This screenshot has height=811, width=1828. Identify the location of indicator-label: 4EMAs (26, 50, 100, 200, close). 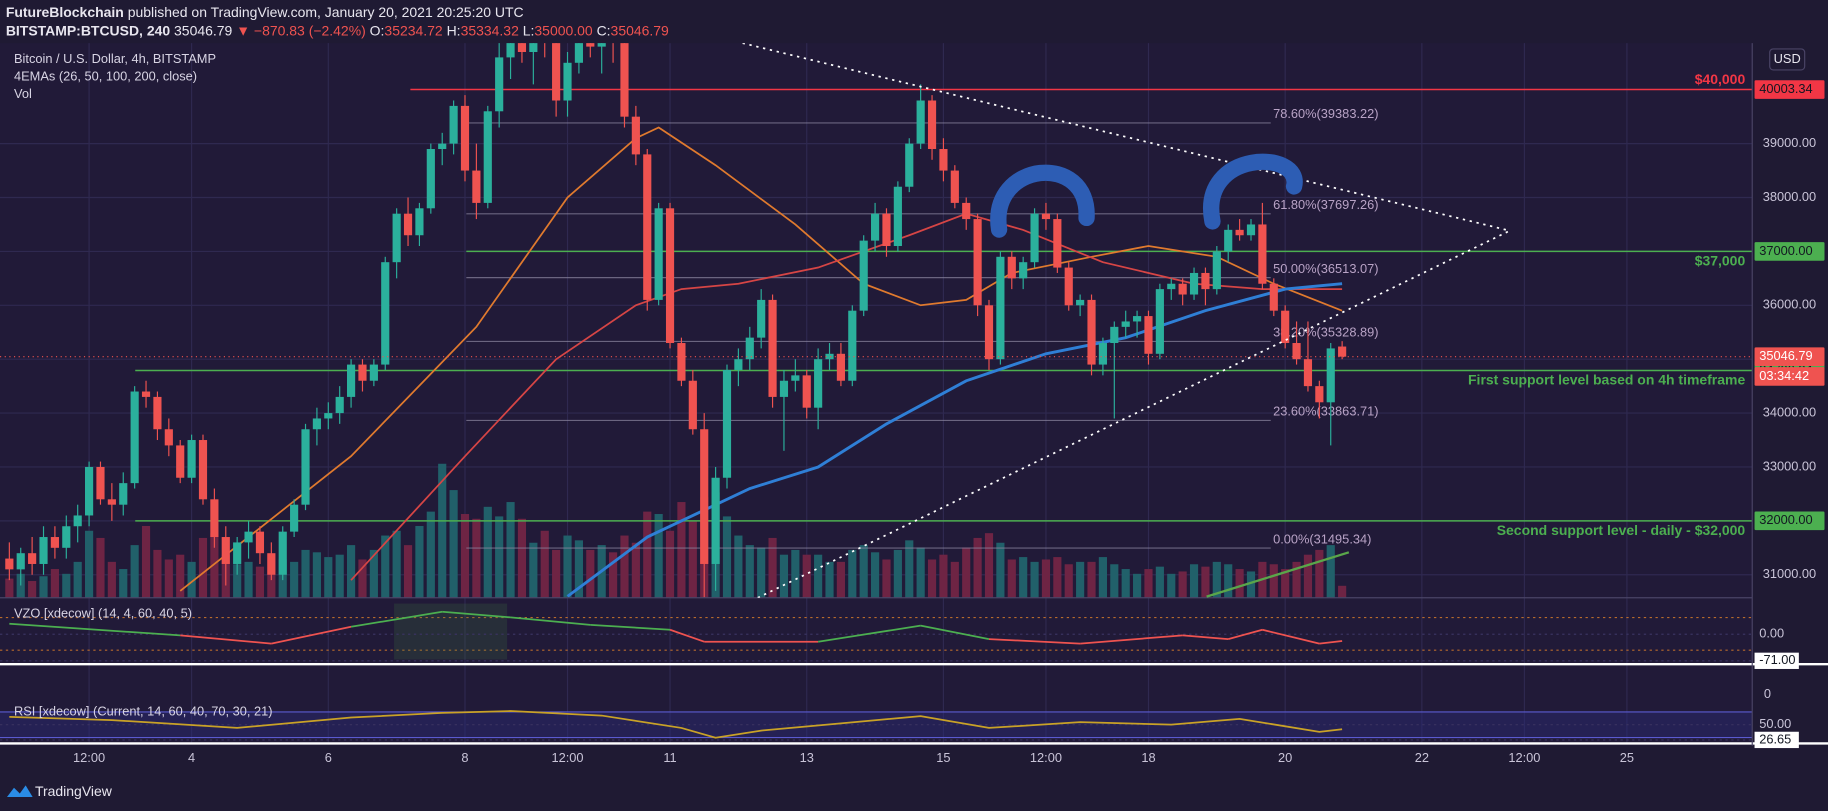
(105, 75).